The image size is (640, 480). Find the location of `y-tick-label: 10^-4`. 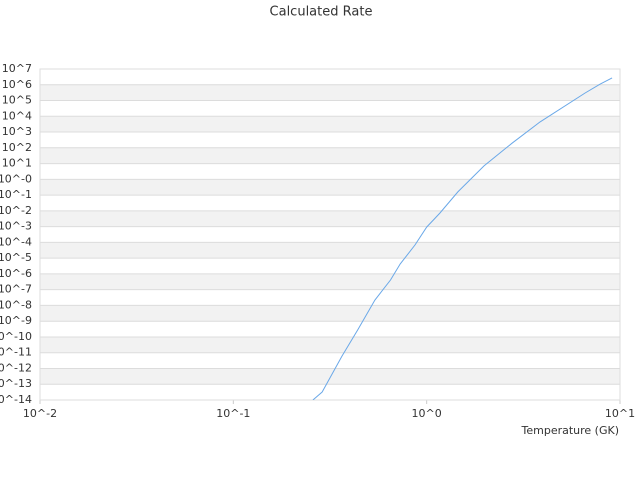

y-tick-label: 10^-4 is located at coordinates (16, 241).